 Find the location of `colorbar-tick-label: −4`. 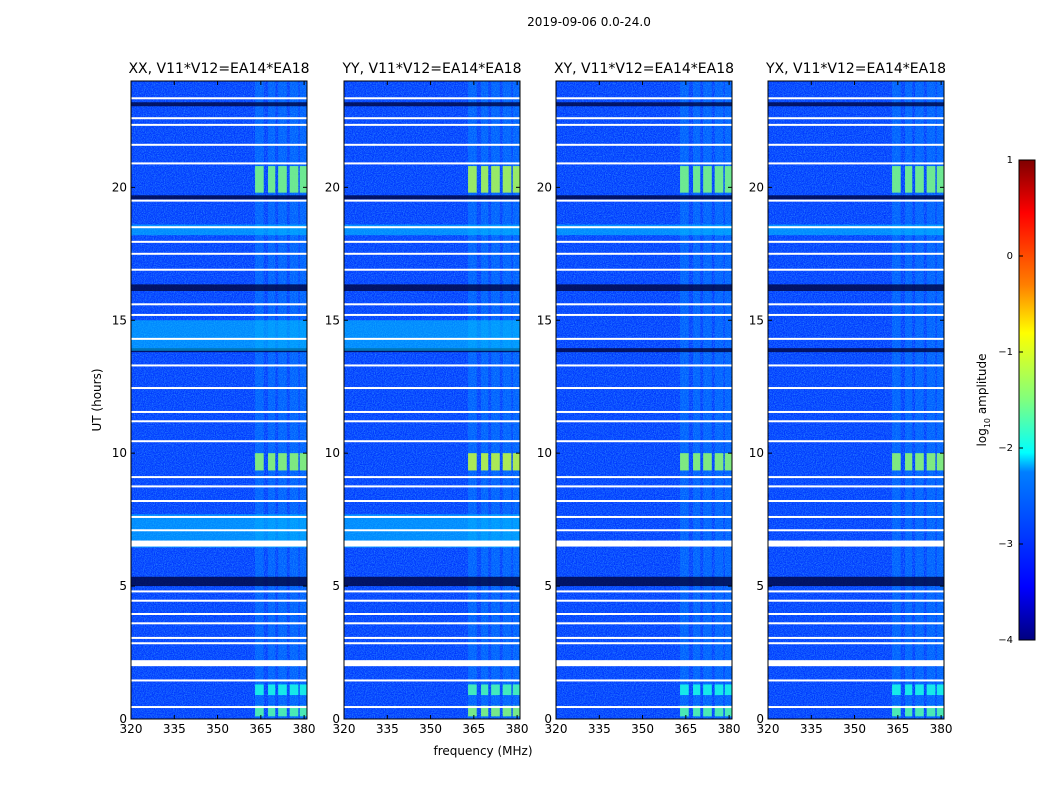

colorbar-tick-label: −4 is located at coordinates (1005, 640).